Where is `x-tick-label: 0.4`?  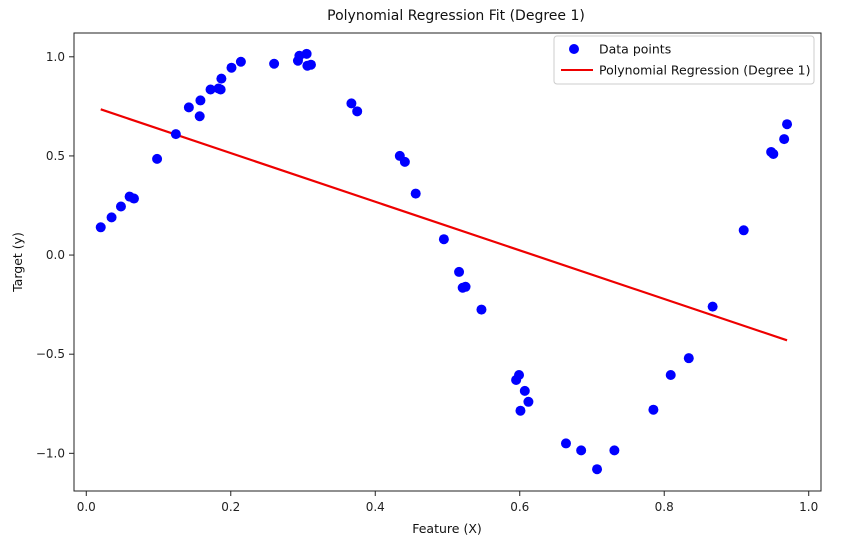 x-tick-label: 0.4 is located at coordinates (375, 507).